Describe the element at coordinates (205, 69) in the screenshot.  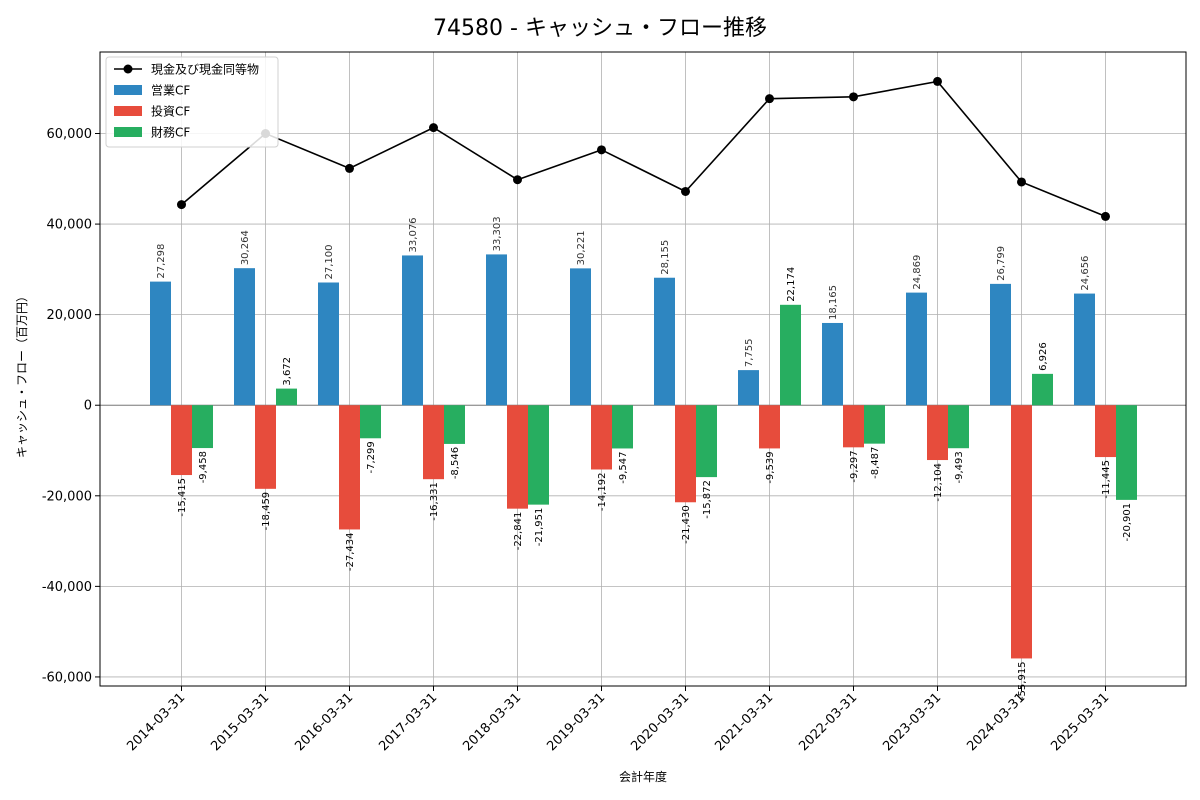
I see `legend-label: 現金及び現金同等物` at that location.